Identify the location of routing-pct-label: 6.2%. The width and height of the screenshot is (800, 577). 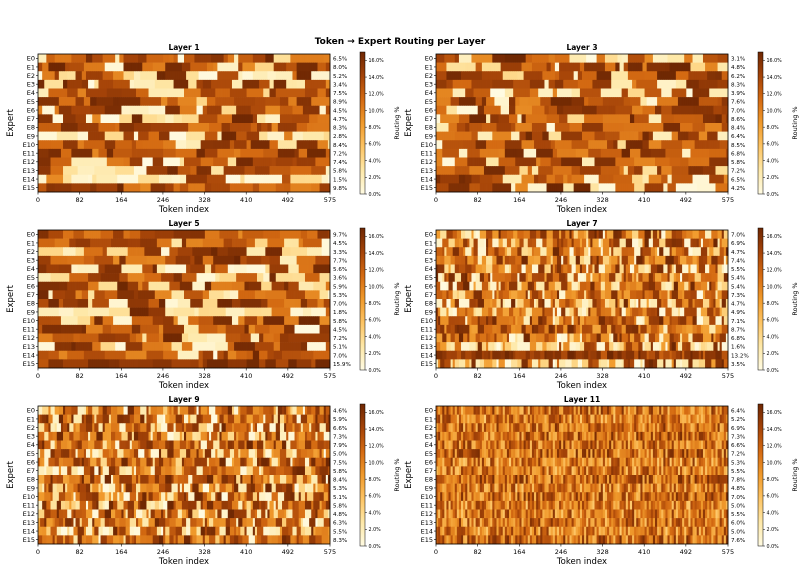
(738, 77).